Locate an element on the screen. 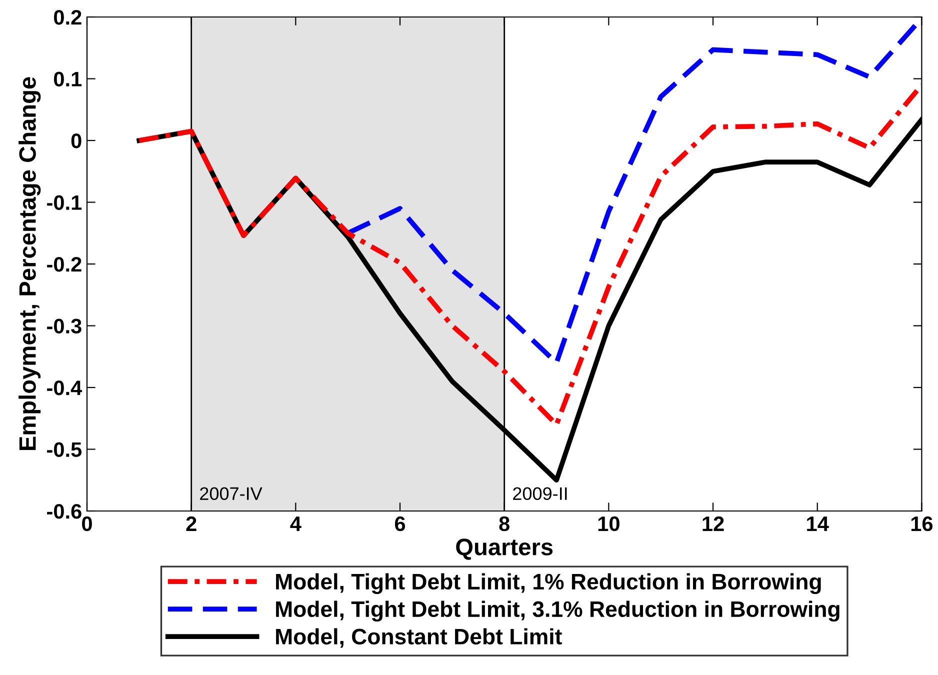  y-tick-label: -0.4 is located at coordinates (64, 388).